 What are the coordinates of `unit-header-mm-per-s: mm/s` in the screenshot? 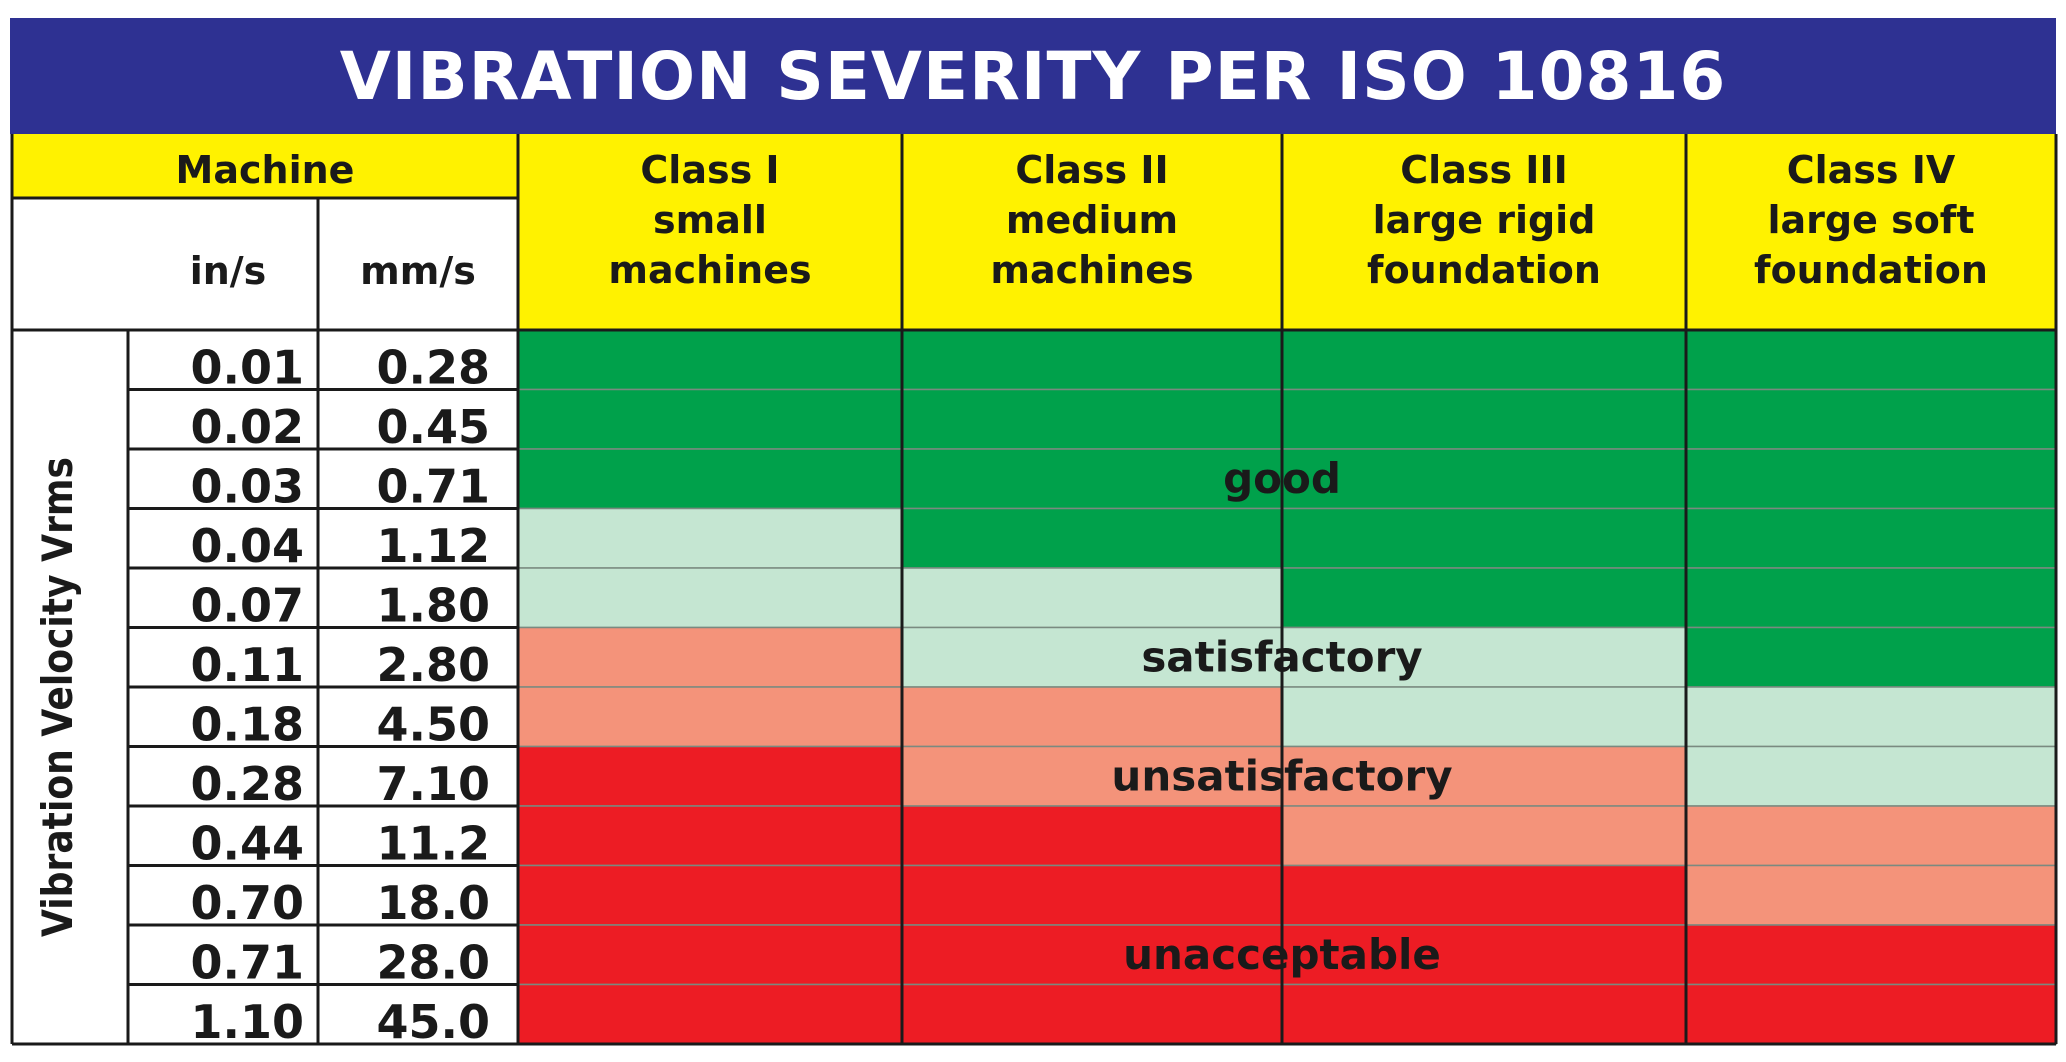 It's located at (418, 271).